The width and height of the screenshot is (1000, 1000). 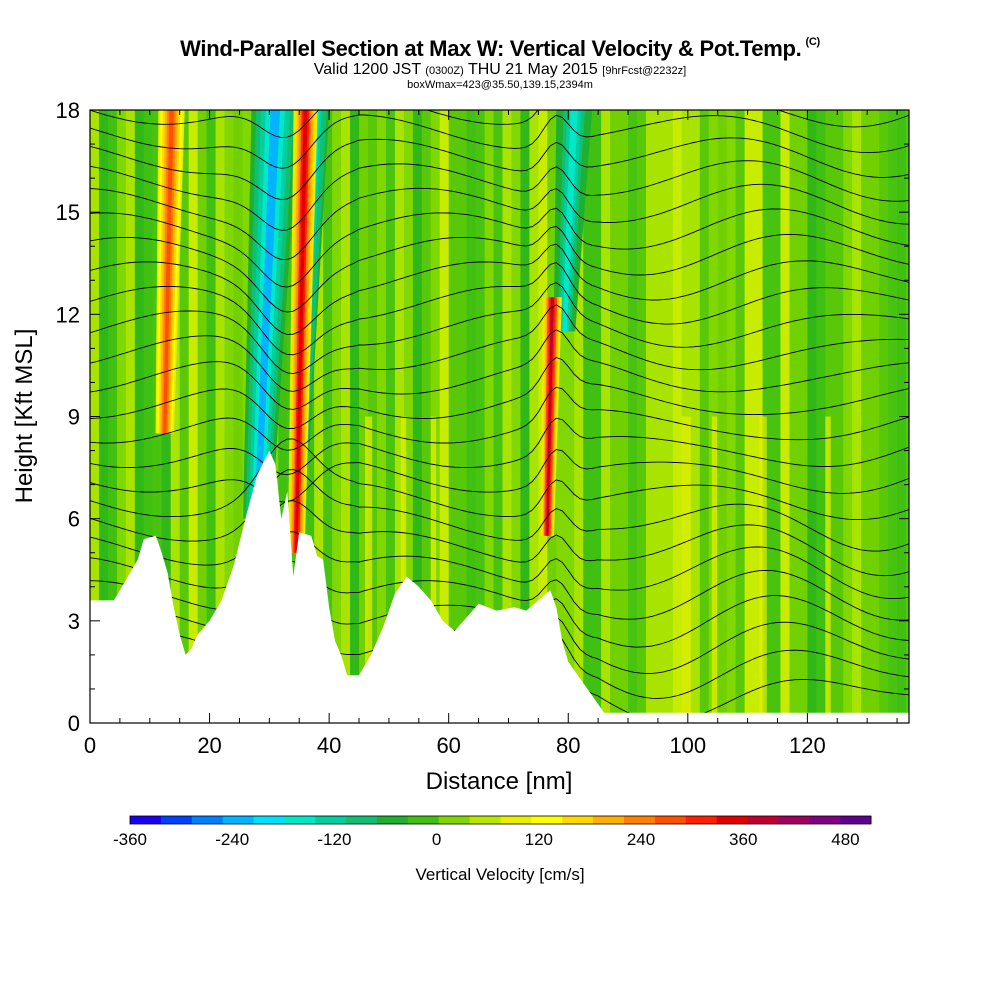 What do you see at coordinates (209, 745) in the screenshot?
I see `x-tick-label: 20` at bounding box center [209, 745].